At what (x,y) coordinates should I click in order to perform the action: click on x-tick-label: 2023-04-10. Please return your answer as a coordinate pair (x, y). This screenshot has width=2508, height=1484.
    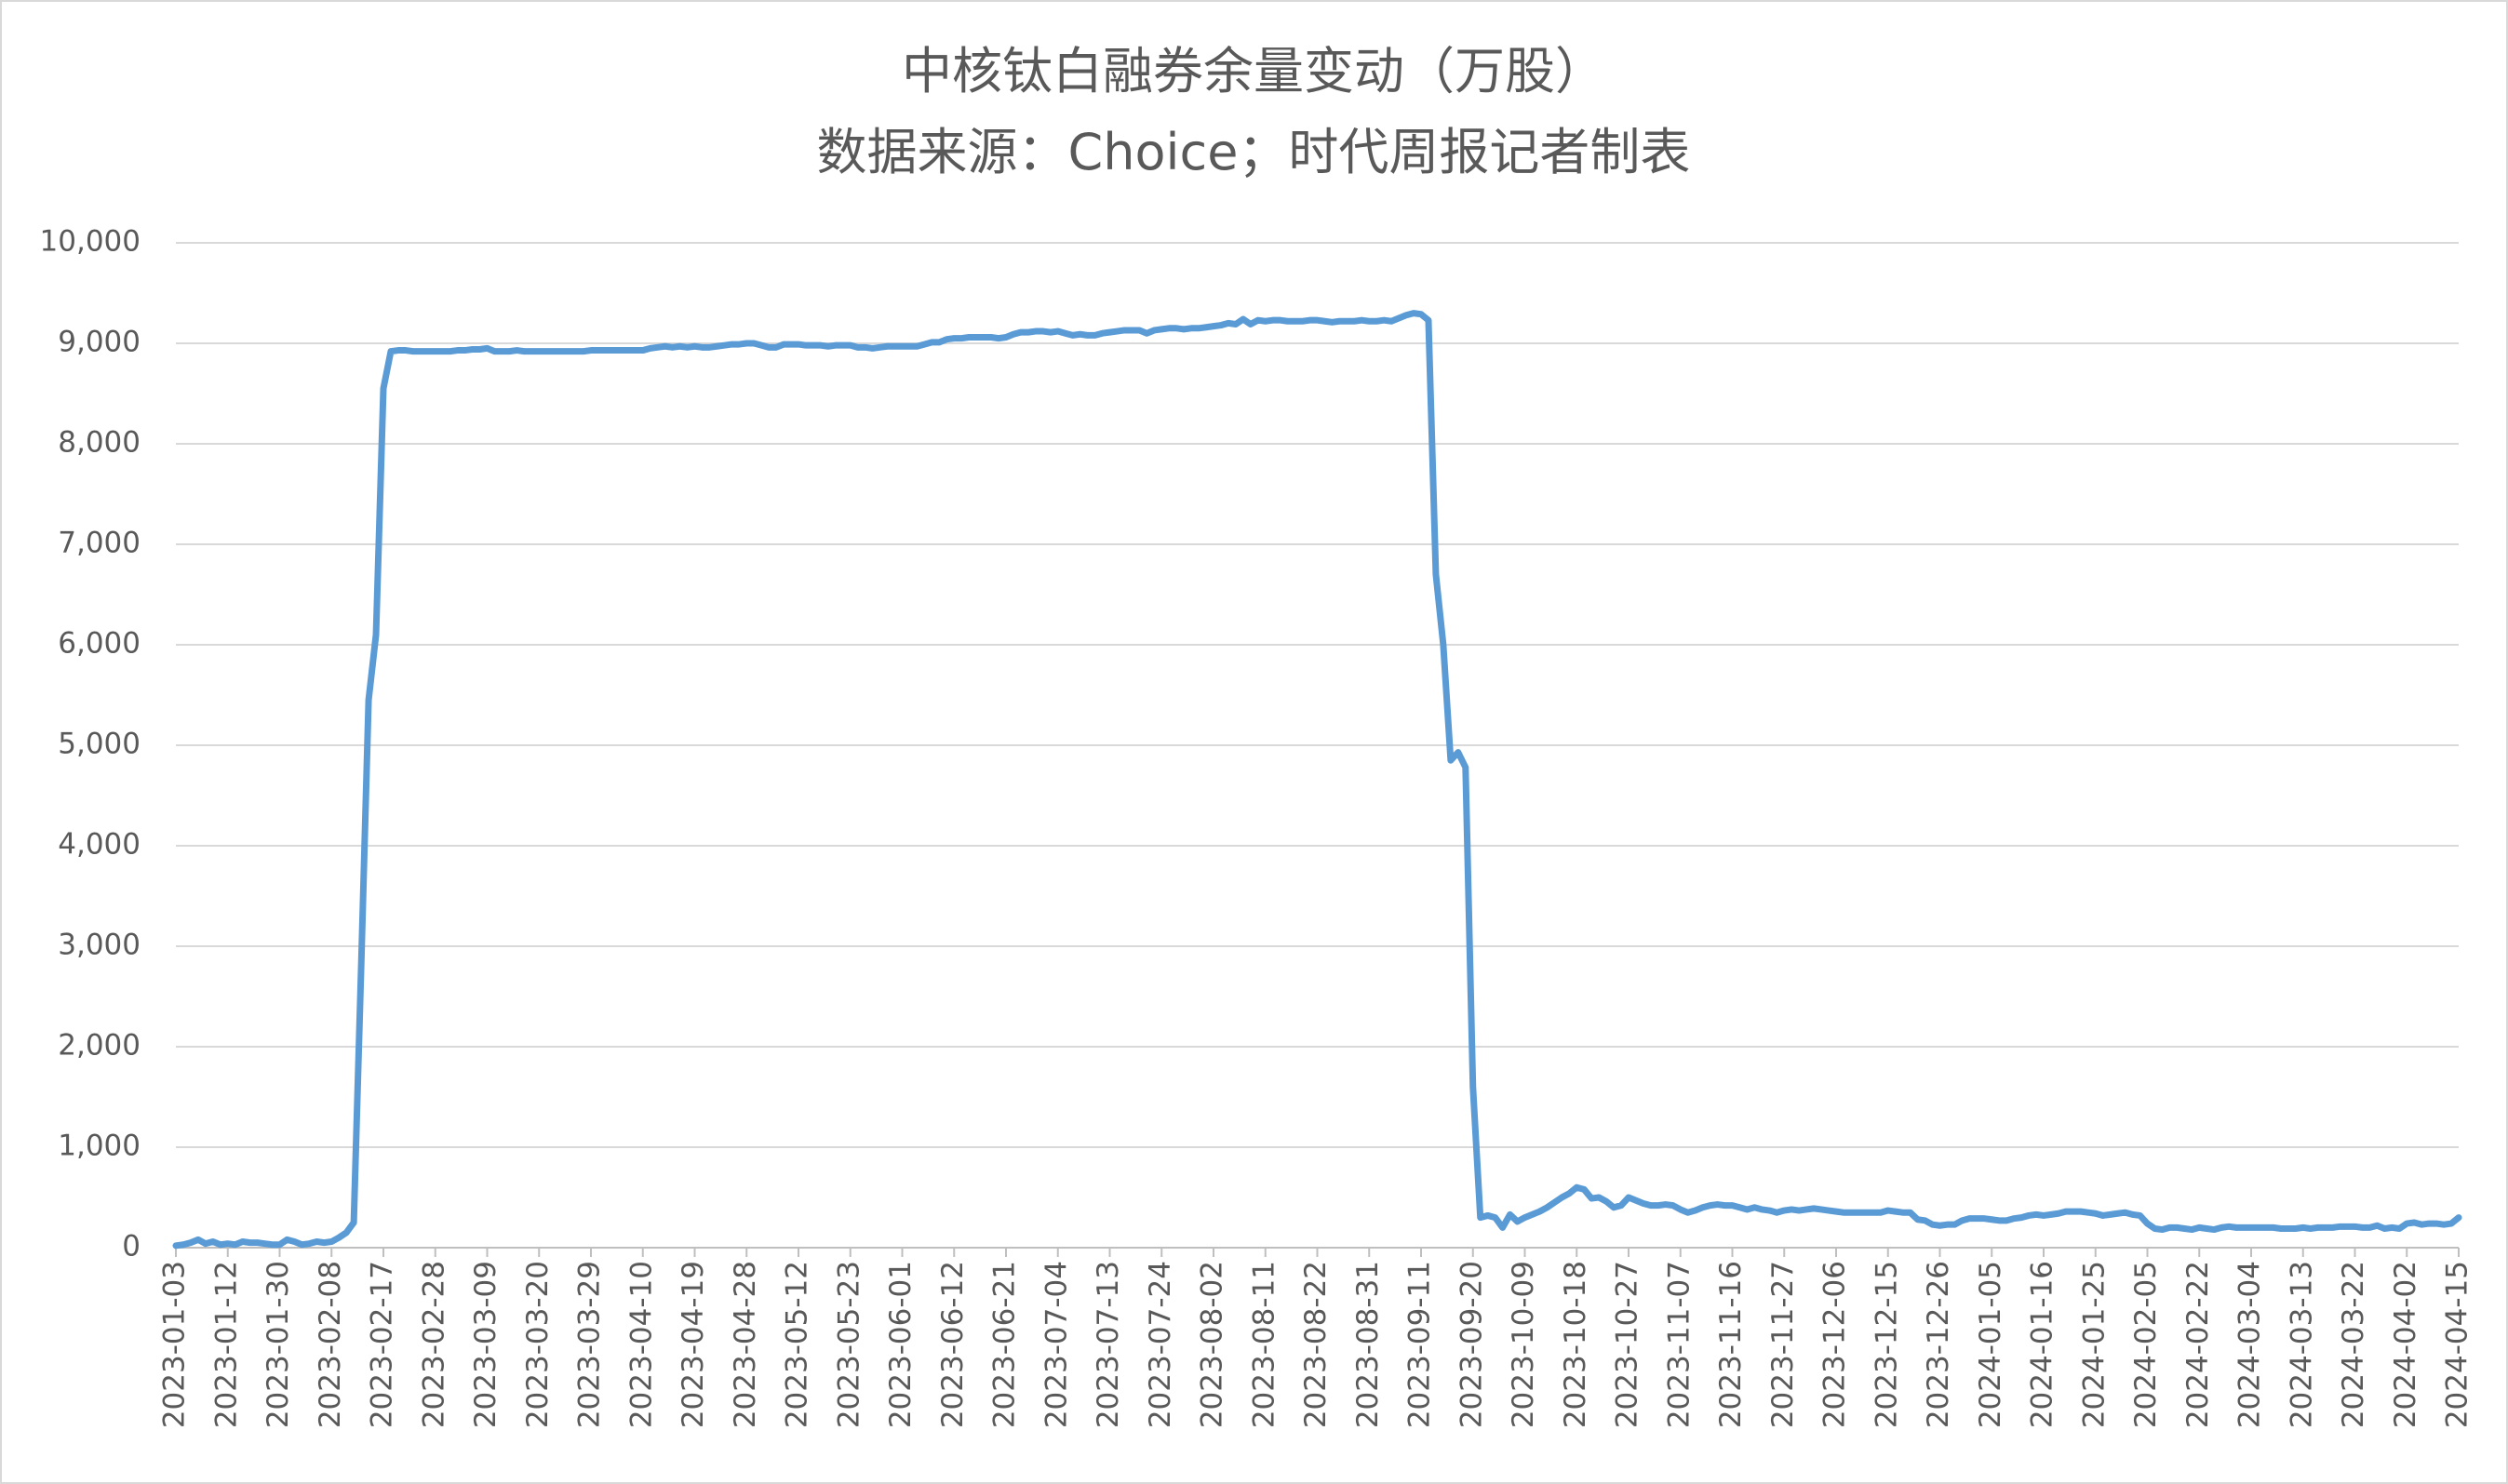
    Looking at the image, I should click on (641, 1344).